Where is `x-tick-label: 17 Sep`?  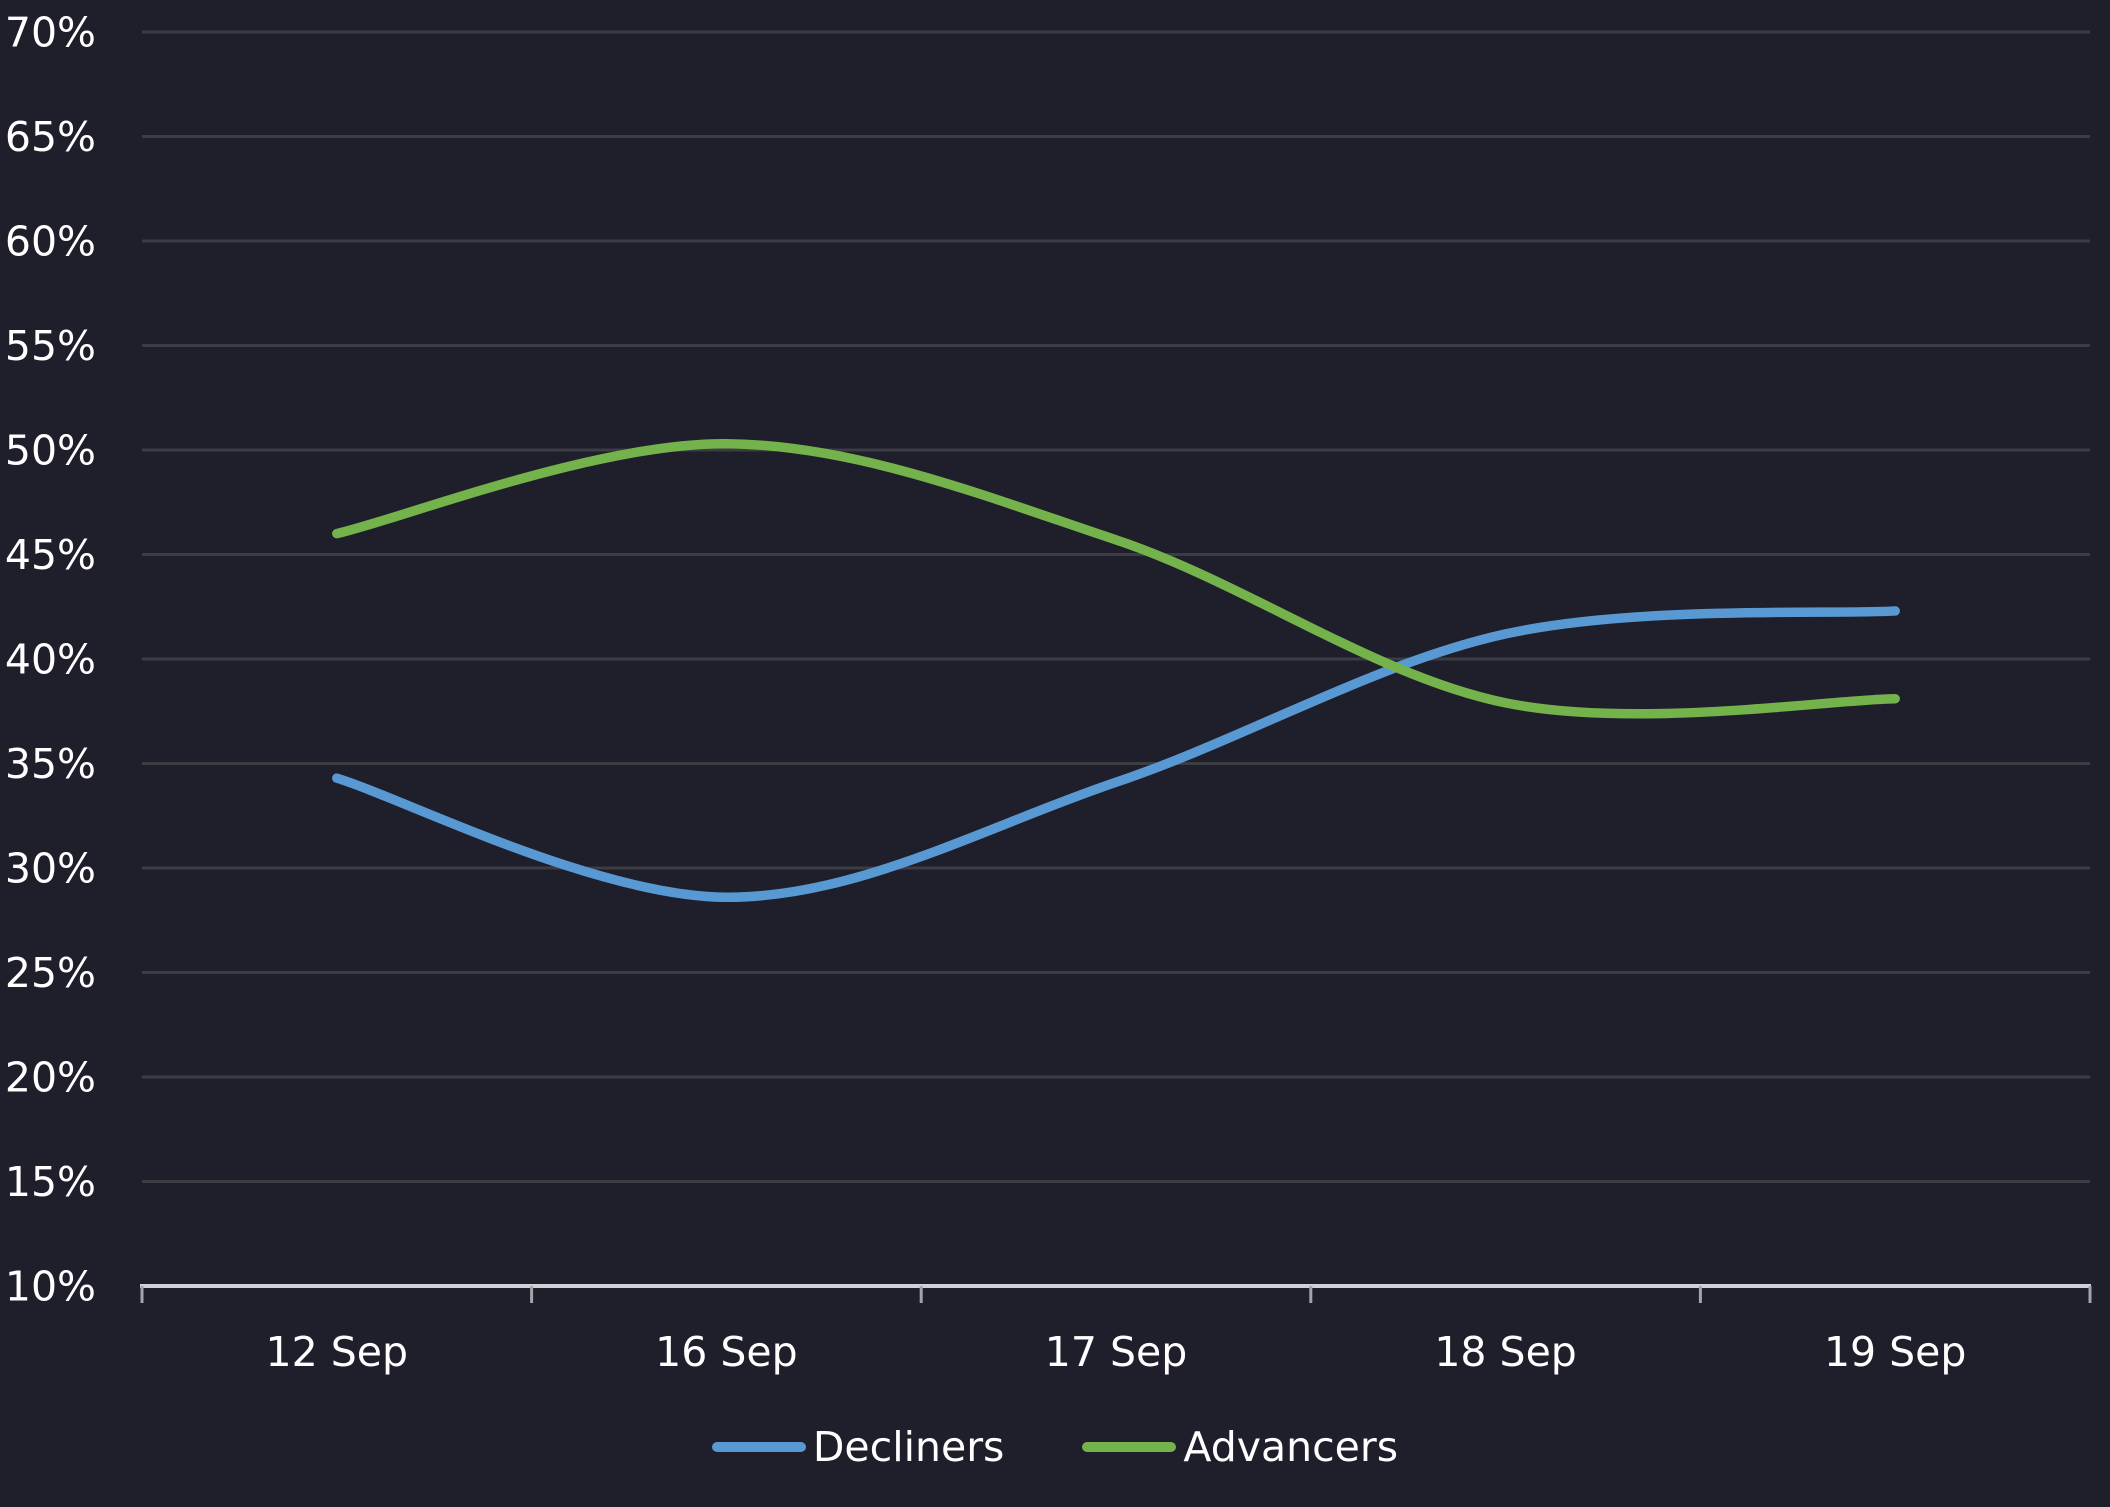 x-tick-label: 17 Sep is located at coordinates (1116, 1352).